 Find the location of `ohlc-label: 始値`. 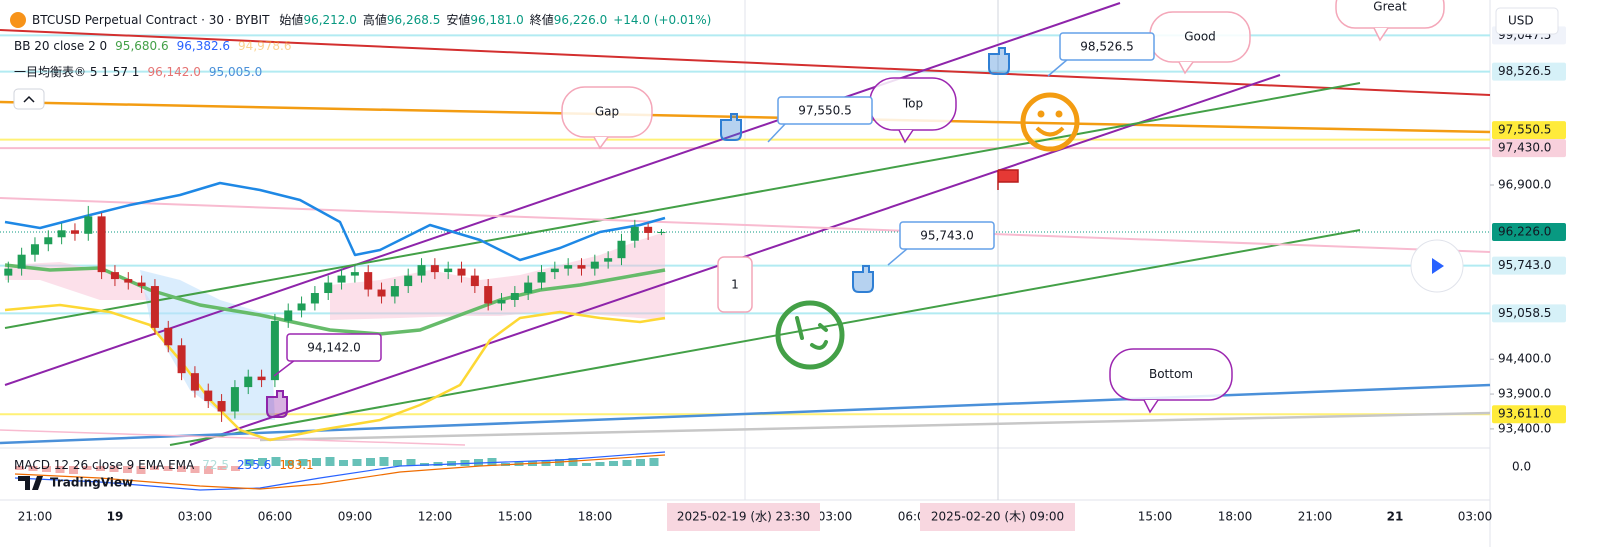

ohlc-label: 始値 is located at coordinates (291, 19).